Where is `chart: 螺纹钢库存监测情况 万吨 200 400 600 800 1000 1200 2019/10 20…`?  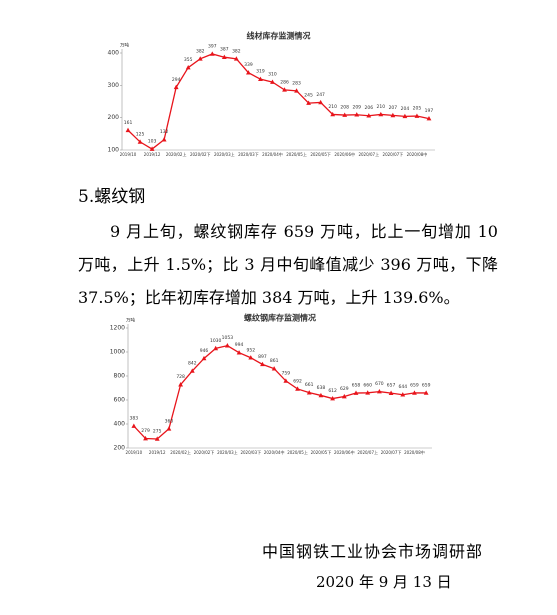 chart: 螺纹钢库存监测情况 万吨 200 400 600 800 1000 1200 2019/10 20… is located at coordinates (271, 384).